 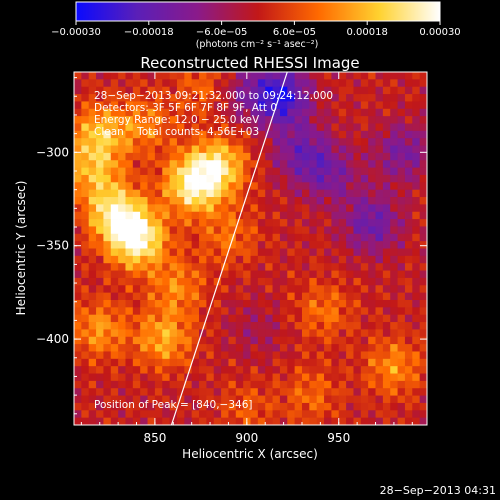 I want to click on colorbar-tick-label: 0.00030, so click(x=439, y=32).